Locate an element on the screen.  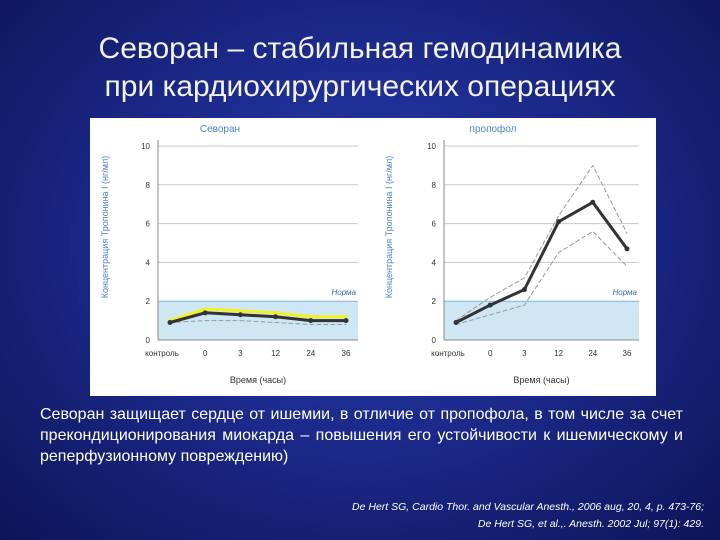
slide-title-line2: при кардиохирургических операциях is located at coordinates (360, 86).